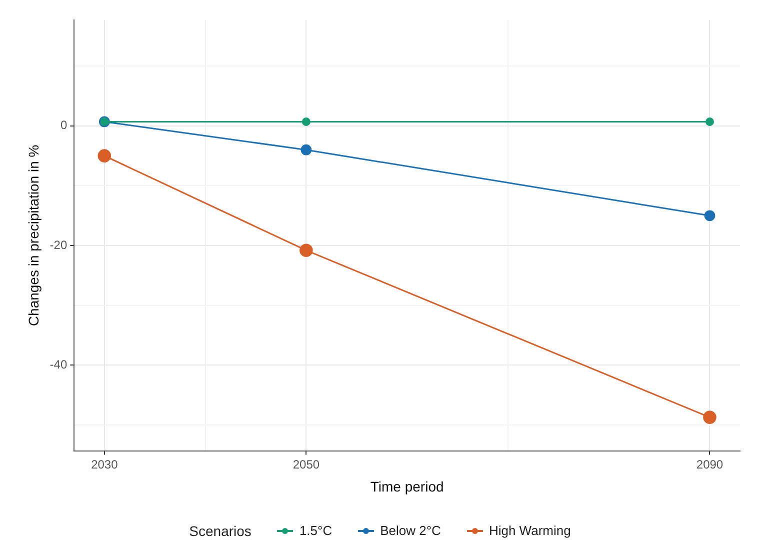  I want to click on x-tick-label: 2030, so click(104, 464).